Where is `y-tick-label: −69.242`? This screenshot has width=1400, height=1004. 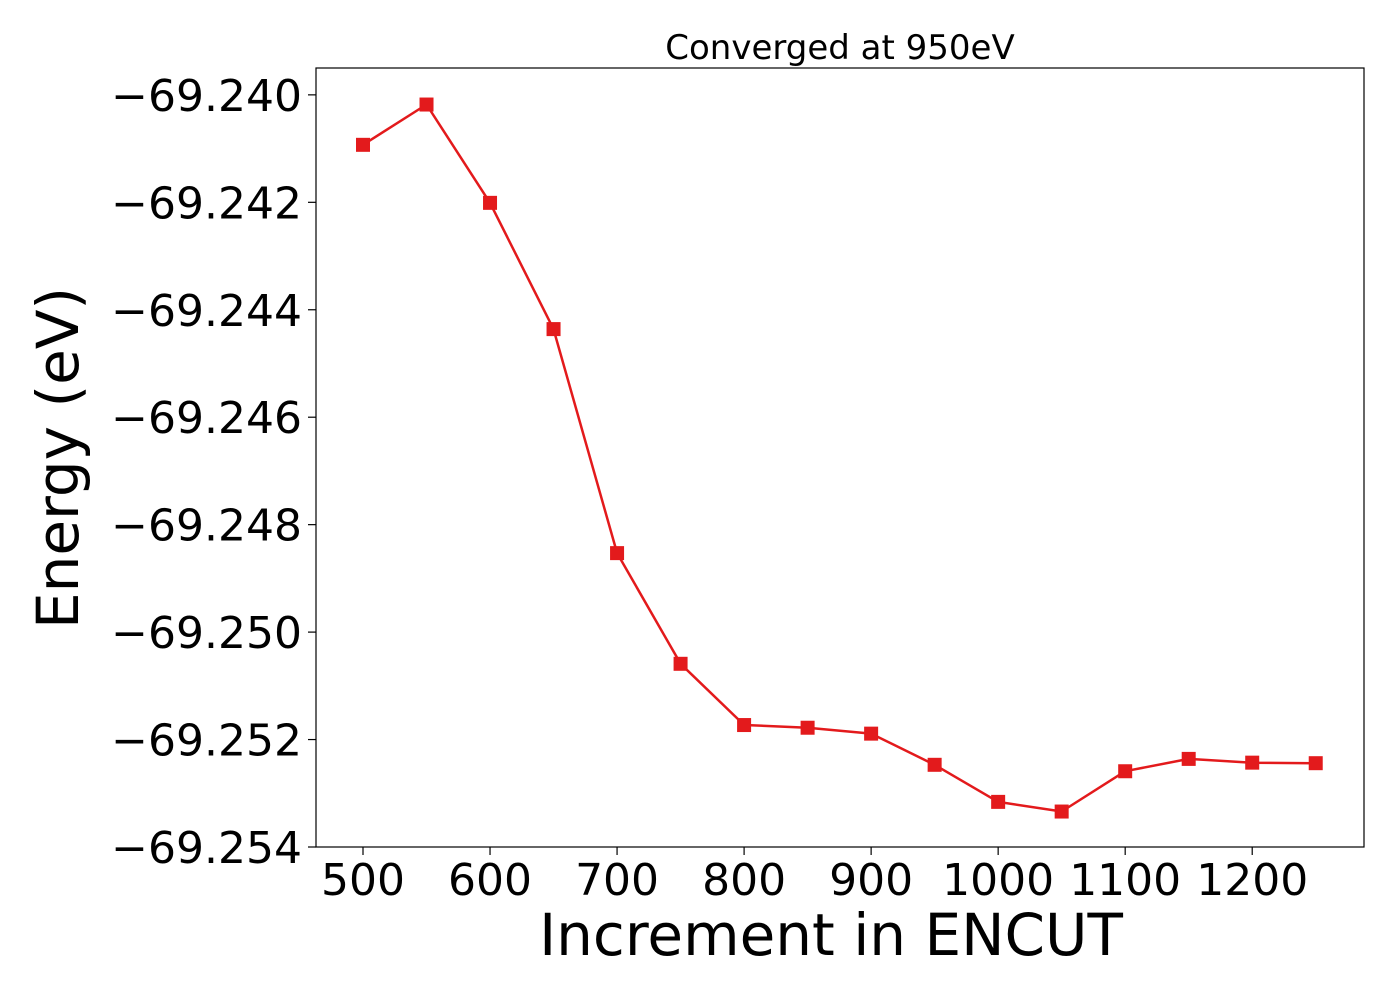
y-tick-label: −69.242 is located at coordinates (206, 203).